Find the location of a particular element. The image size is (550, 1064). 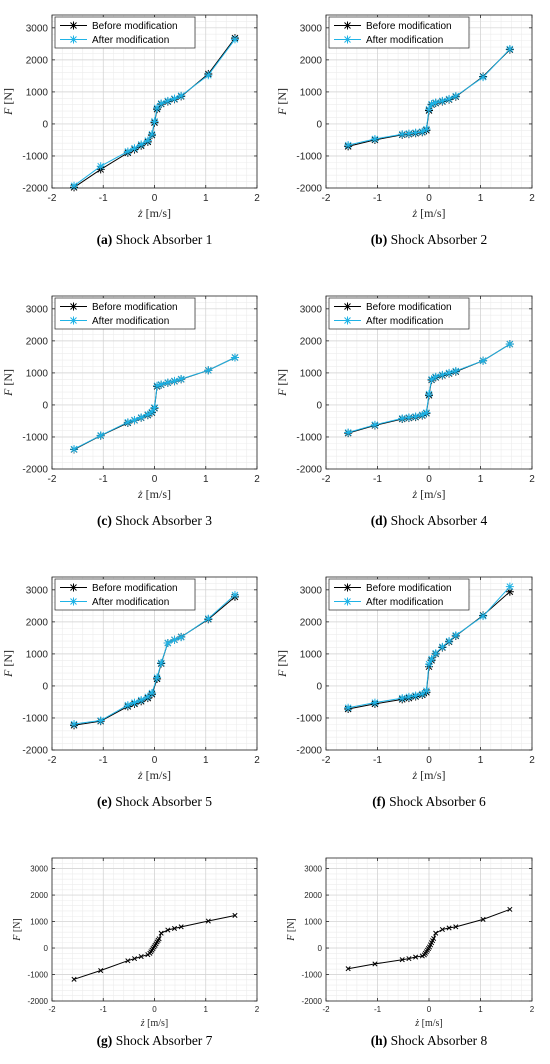

caption-letter: (d) is located at coordinates (379, 520).